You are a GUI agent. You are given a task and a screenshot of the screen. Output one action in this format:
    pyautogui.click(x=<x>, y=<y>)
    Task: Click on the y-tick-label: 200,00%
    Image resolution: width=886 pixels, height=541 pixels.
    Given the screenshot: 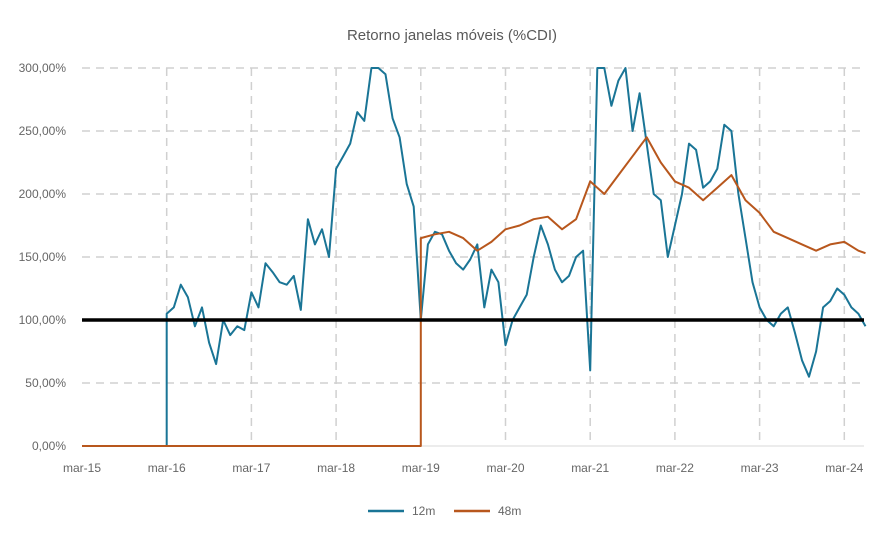 What is the action you would take?
    pyautogui.click(x=43, y=194)
    